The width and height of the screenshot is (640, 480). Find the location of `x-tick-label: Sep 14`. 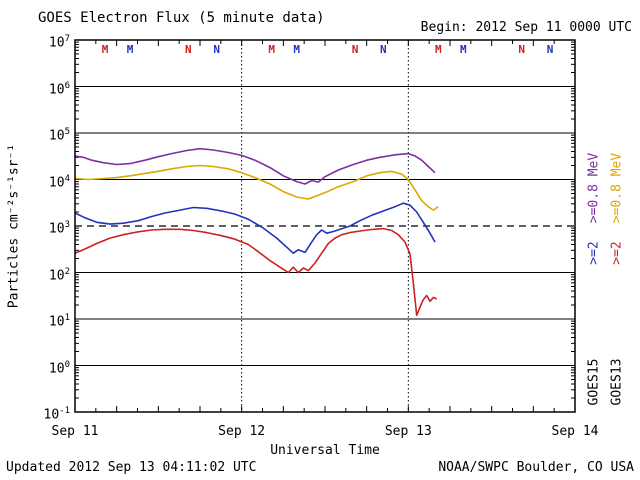

x-tick-label: Sep 14 is located at coordinates (575, 431).